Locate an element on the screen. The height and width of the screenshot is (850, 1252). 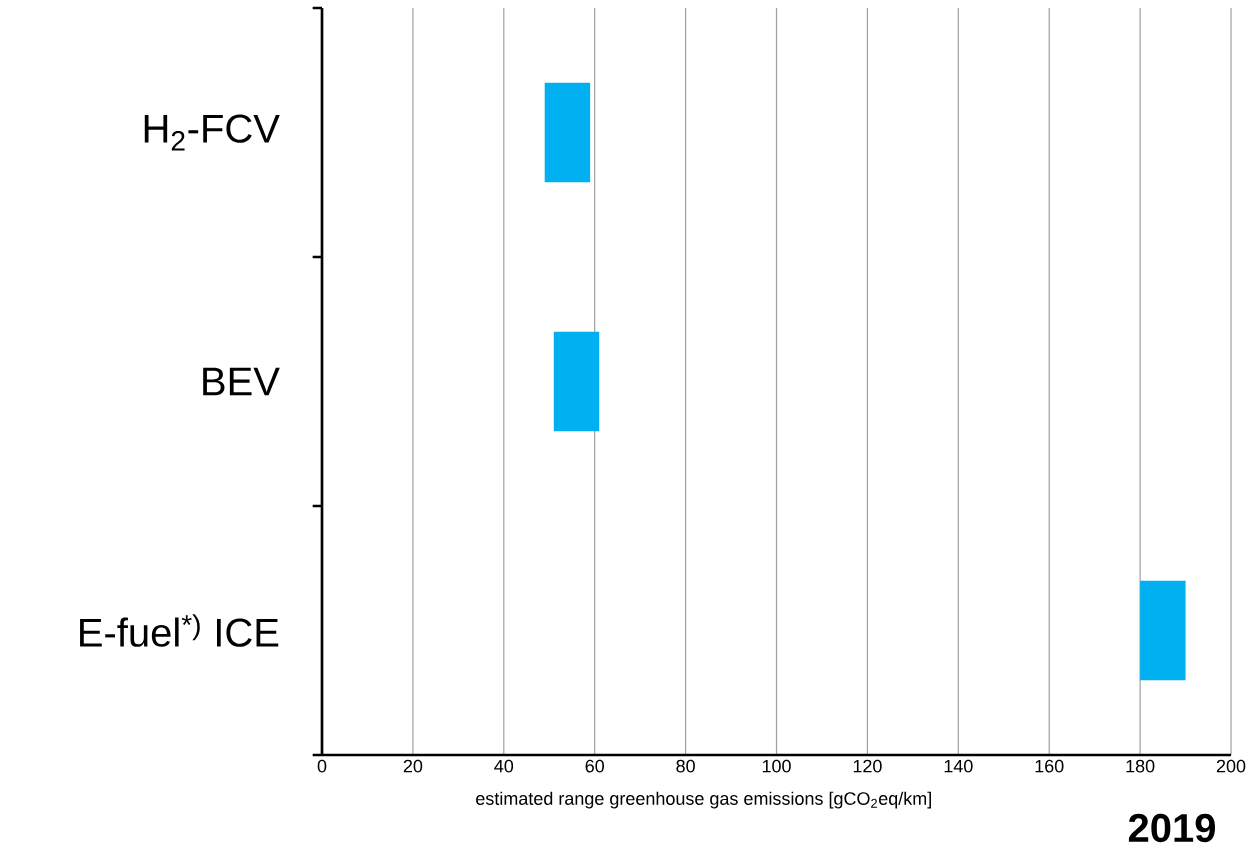
x-tick-label: 0 is located at coordinates (322, 766).